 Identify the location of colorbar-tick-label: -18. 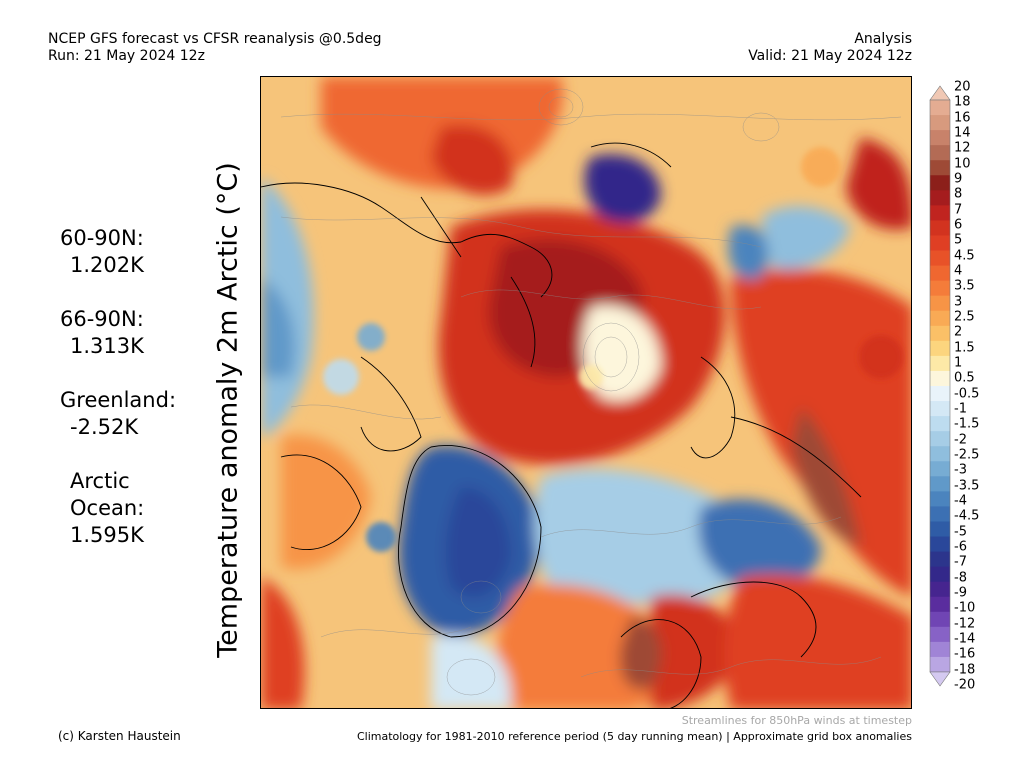
(965, 670).